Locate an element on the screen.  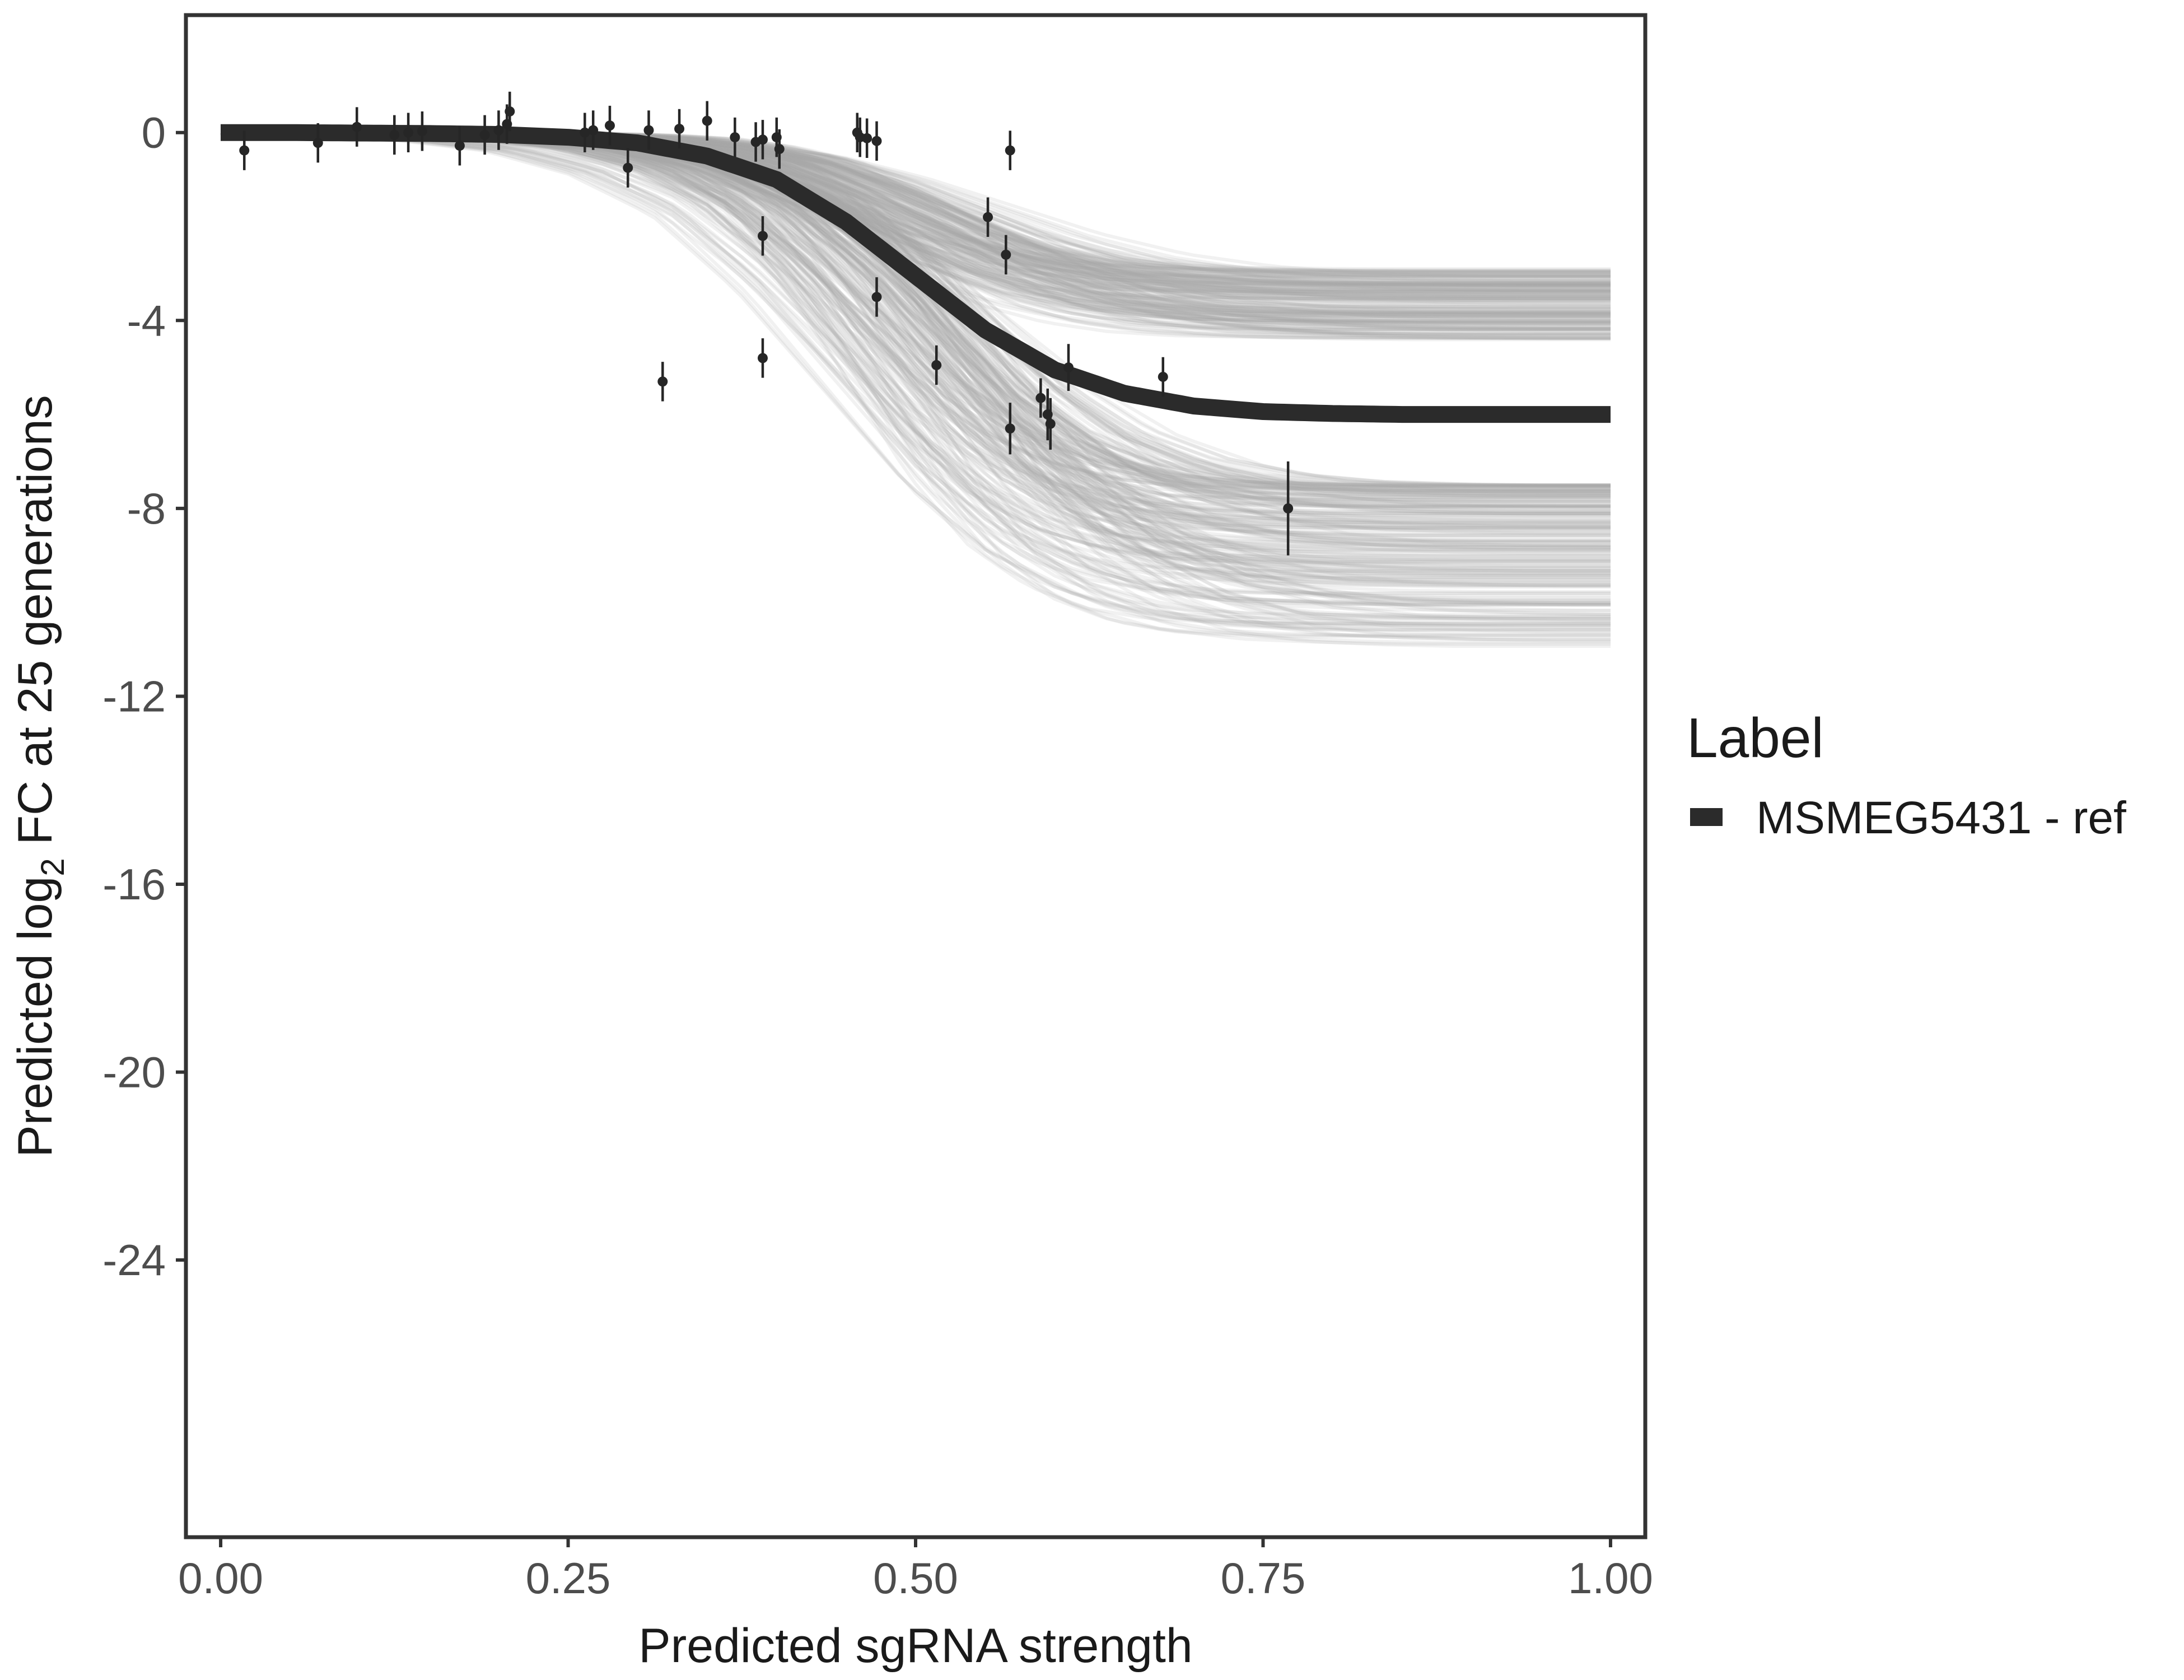
y-tick-label: 0 is located at coordinates (154, 133).